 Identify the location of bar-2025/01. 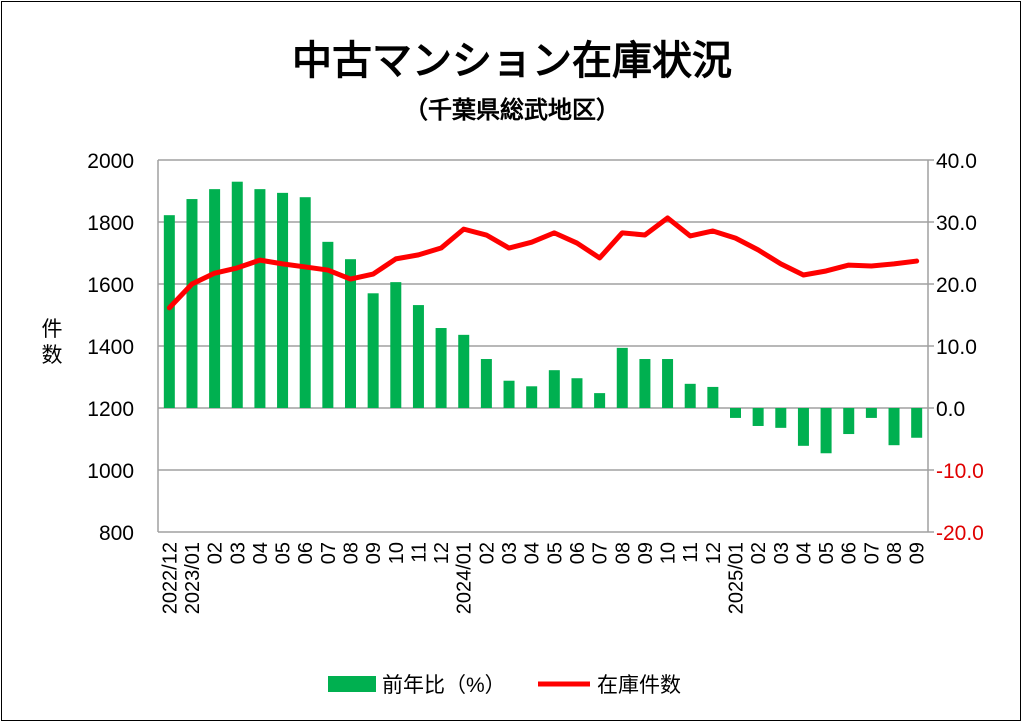
(735, 413).